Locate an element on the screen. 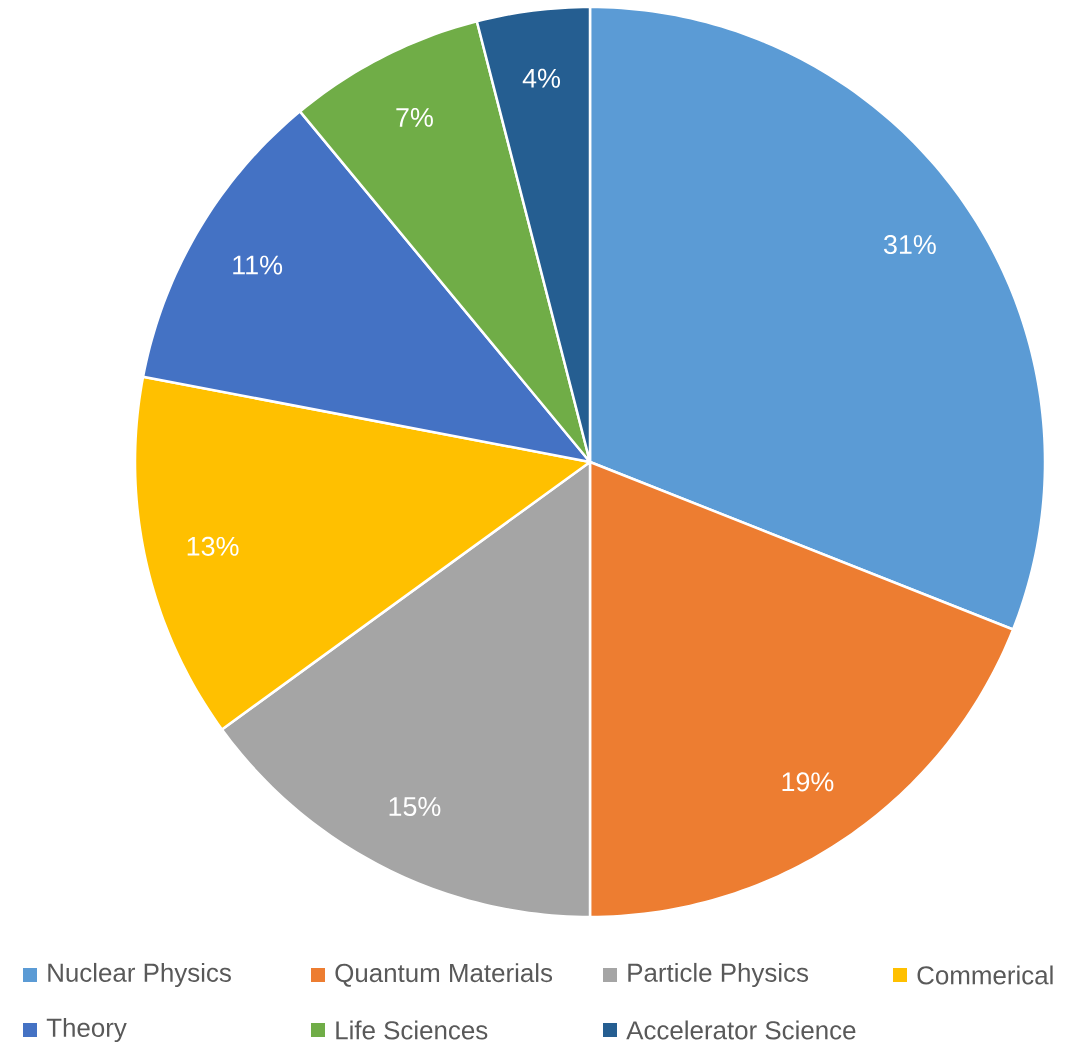  data-label: 19% is located at coordinates (808, 782).